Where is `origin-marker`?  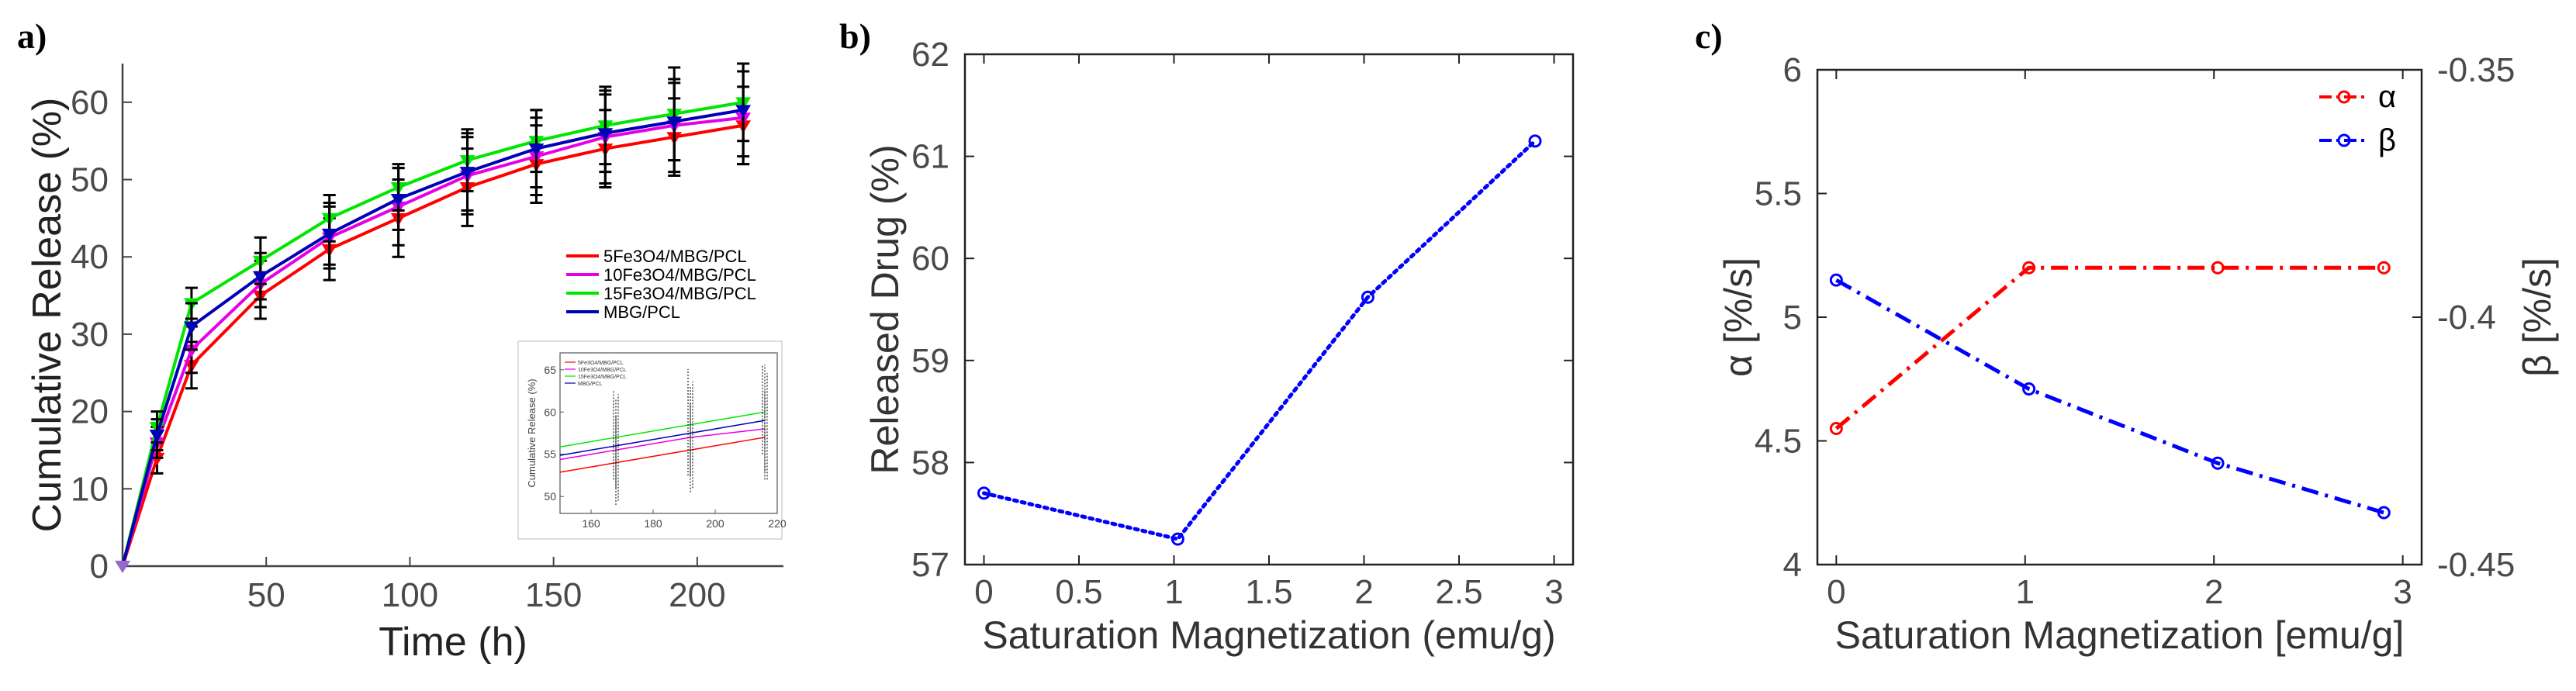 origin-marker is located at coordinates (122, 567).